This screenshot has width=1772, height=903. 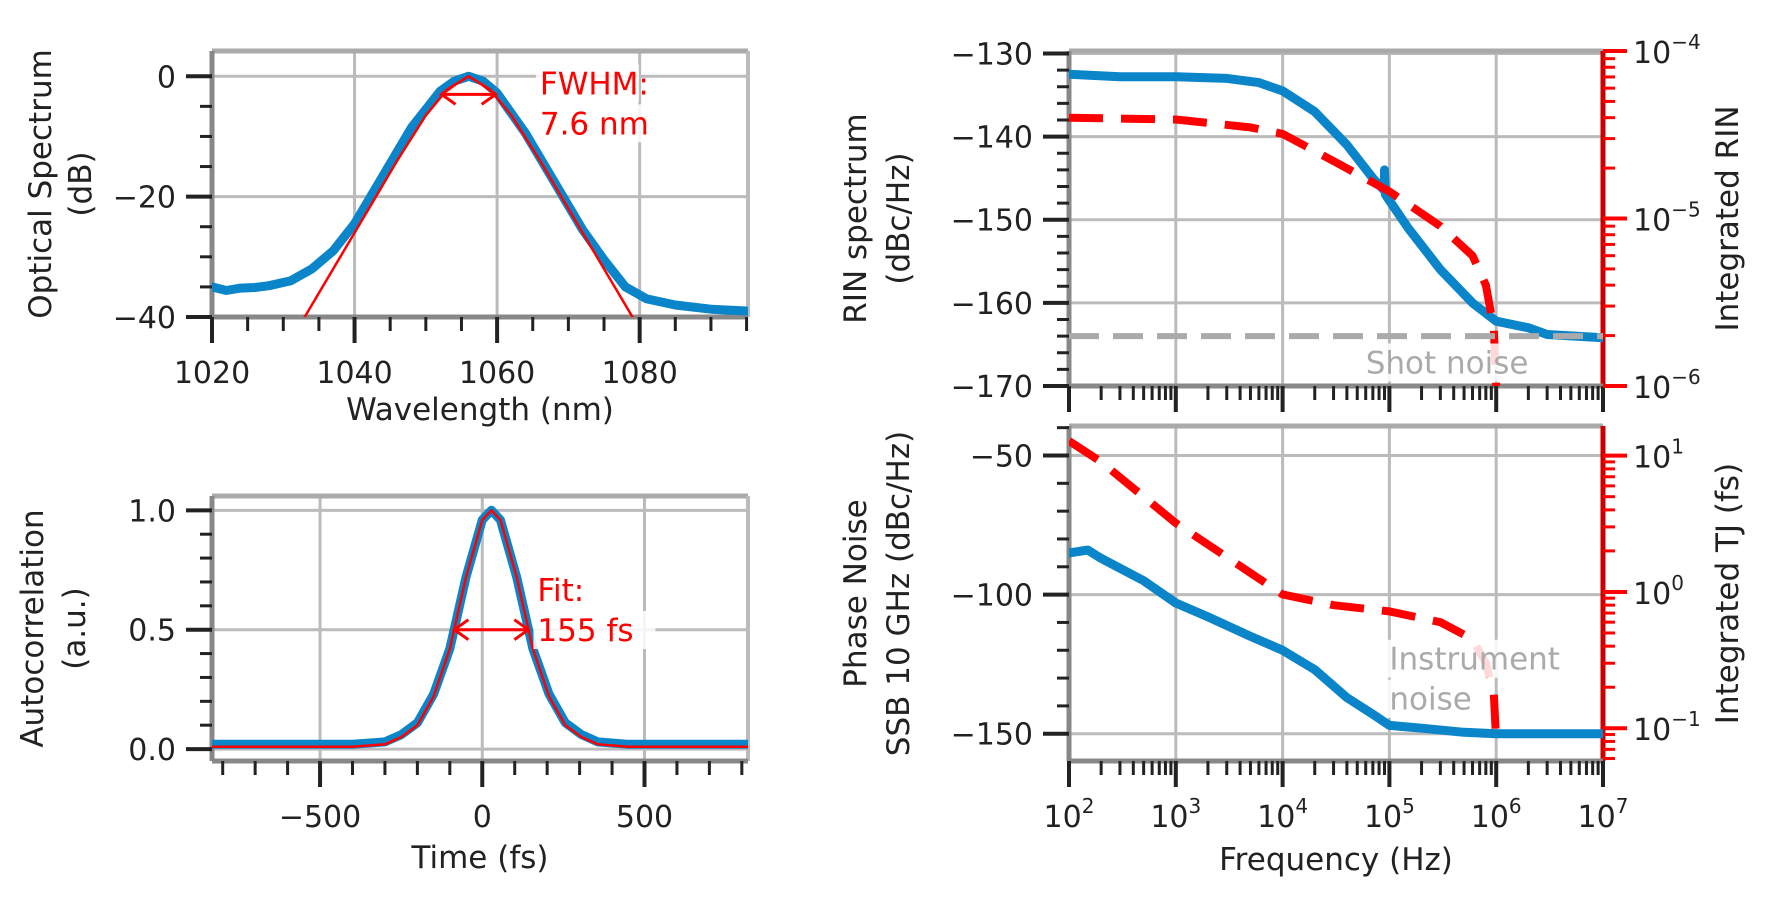 I want to click on y-tick-label: −170, so click(x=992, y=387).